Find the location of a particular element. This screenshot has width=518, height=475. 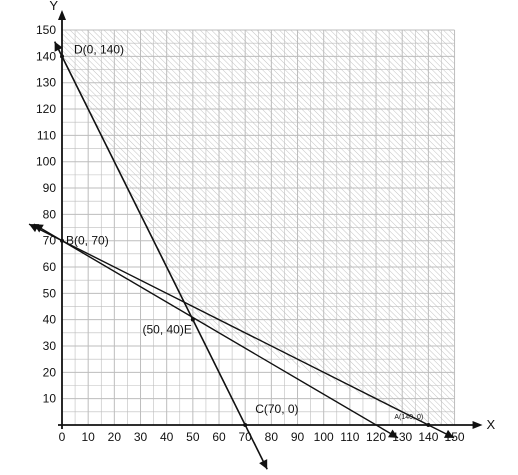

x-tick-label: 60 is located at coordinates (219, 437).